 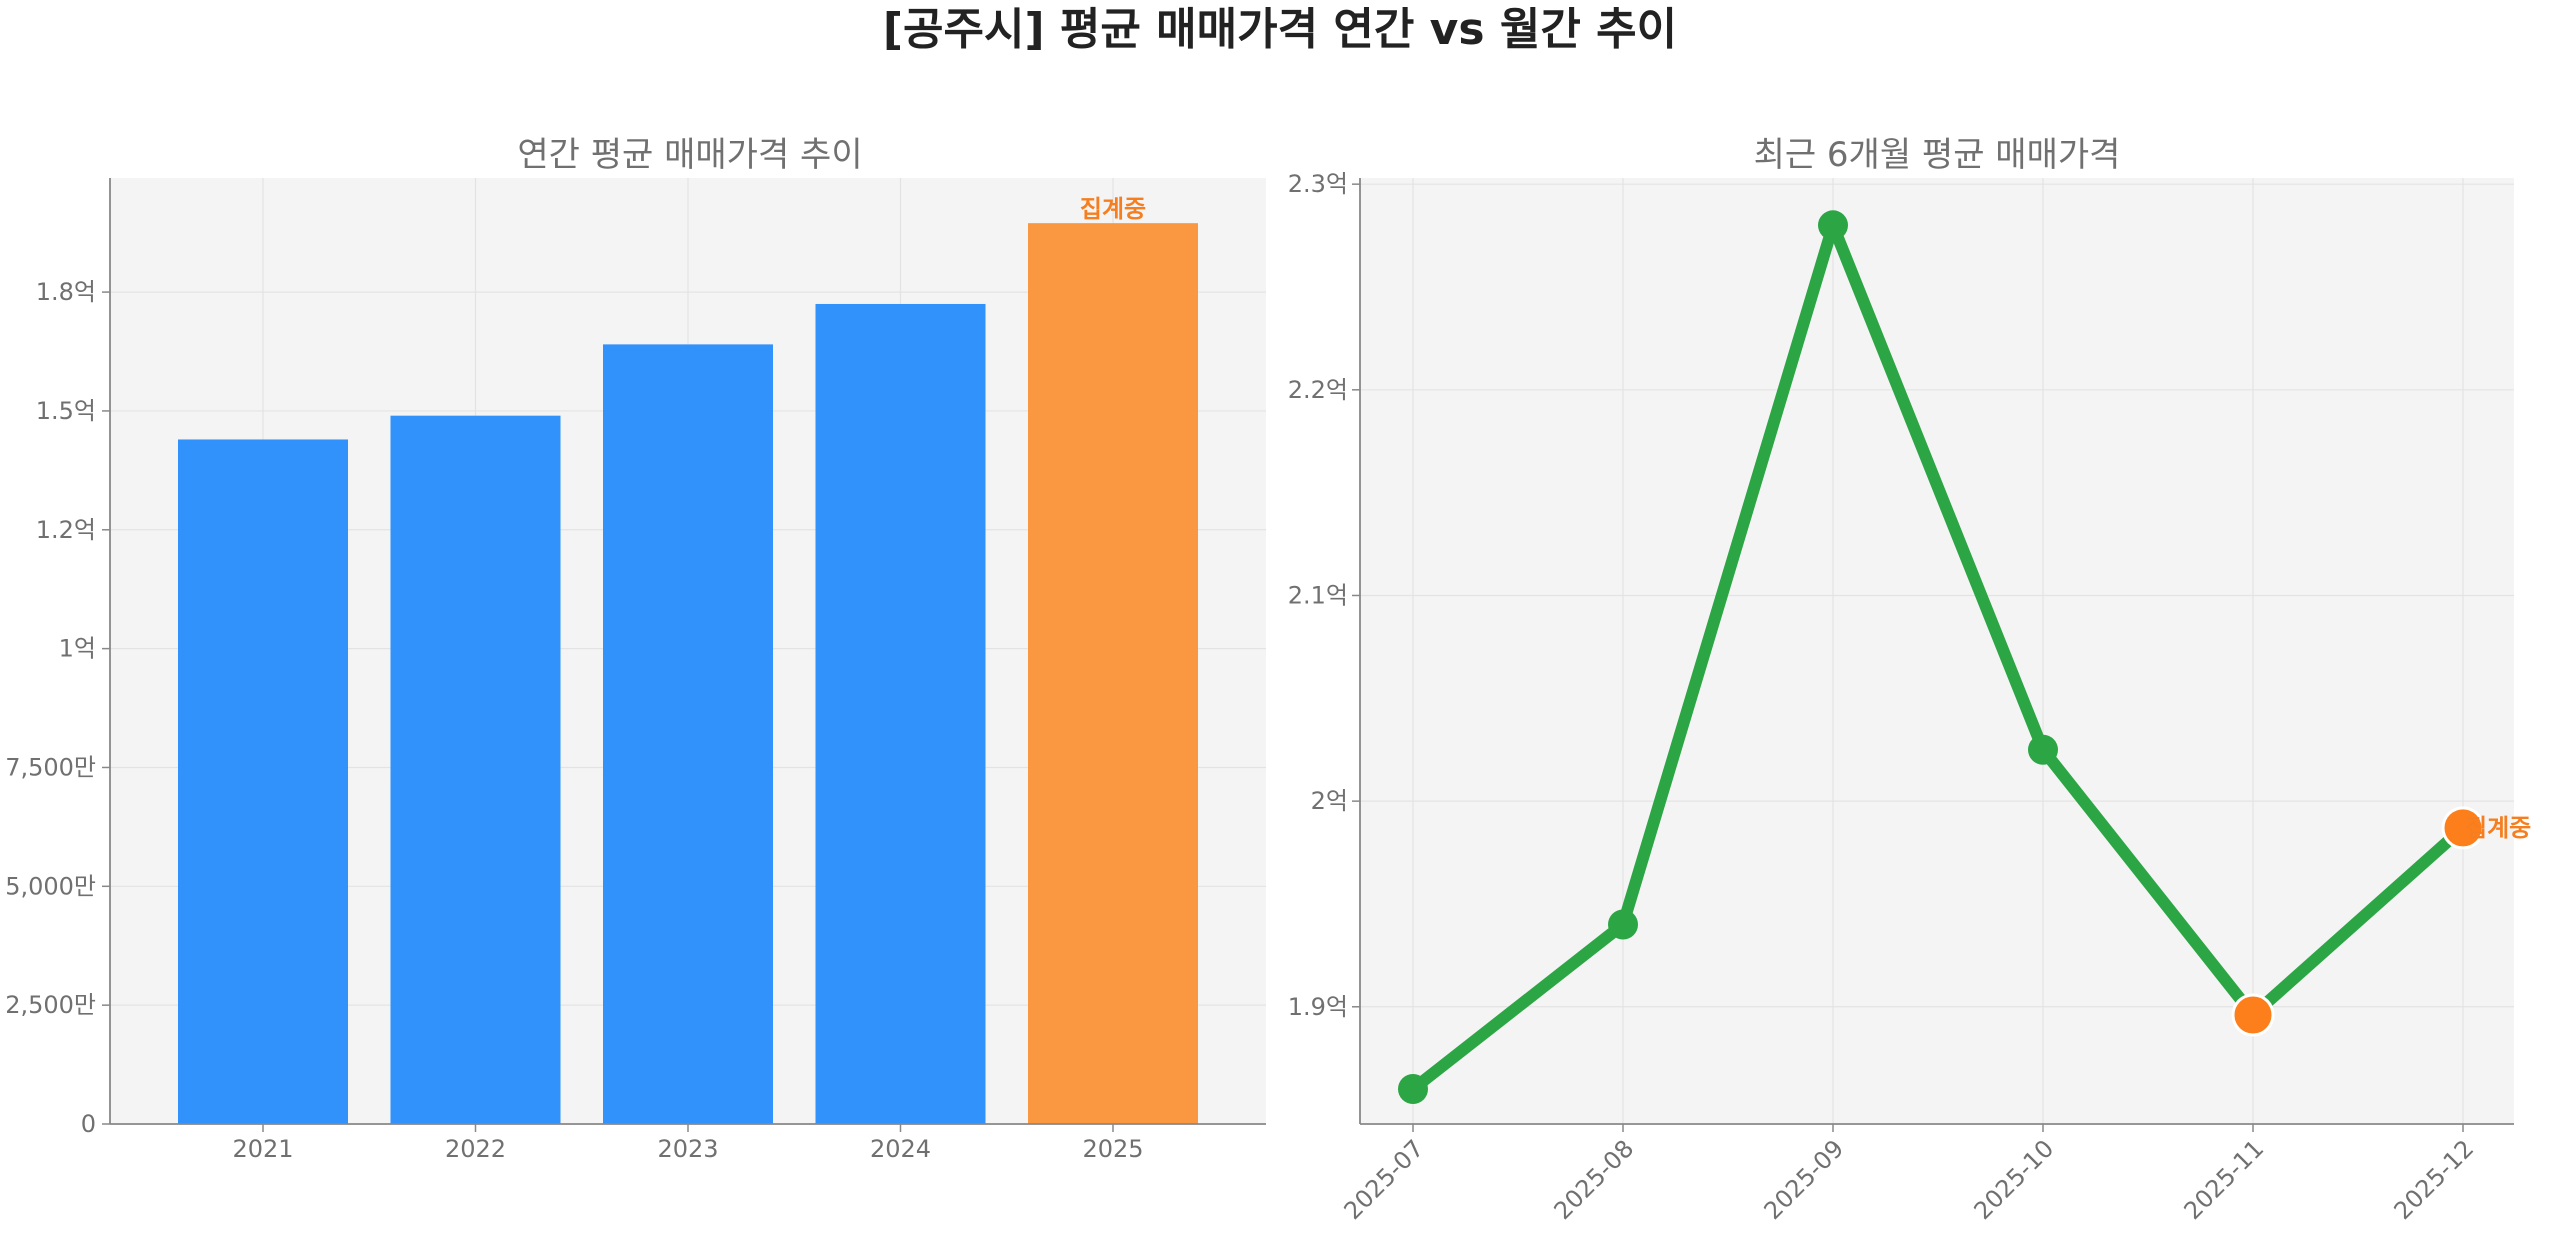 What do you see at coordinates (1318, 184) in the screenshot?
I see `y-tick-label: 2.3억` at bounding box center [1318, 184].